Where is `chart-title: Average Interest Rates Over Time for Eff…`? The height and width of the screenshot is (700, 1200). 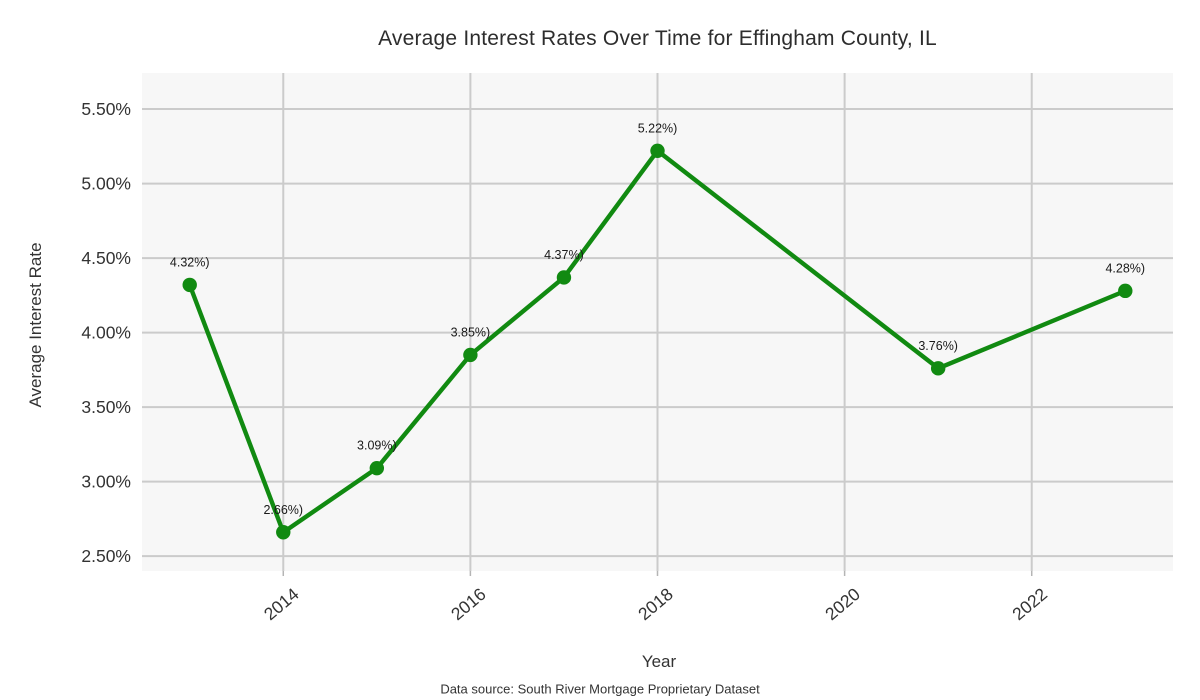
chart-title: Average Interest Rates Over Time for Eff… is located at coordinates (657, 38).